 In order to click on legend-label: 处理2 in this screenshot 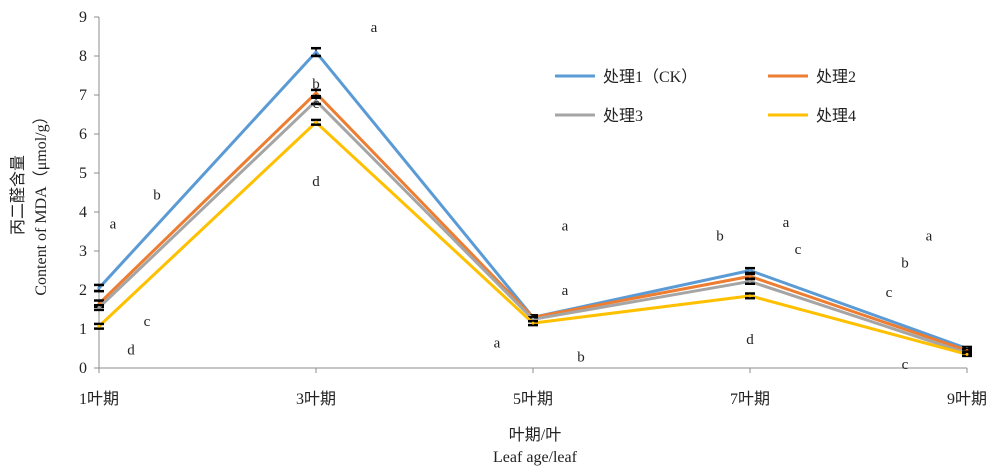, I will do `click(836, 77)`.